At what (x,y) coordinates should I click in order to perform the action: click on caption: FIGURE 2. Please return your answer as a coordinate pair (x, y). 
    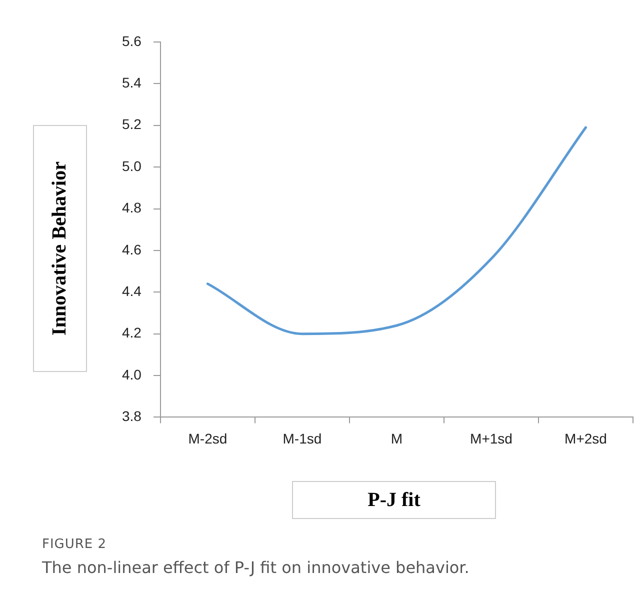
    Looking at the image, I should click on (75, 544).